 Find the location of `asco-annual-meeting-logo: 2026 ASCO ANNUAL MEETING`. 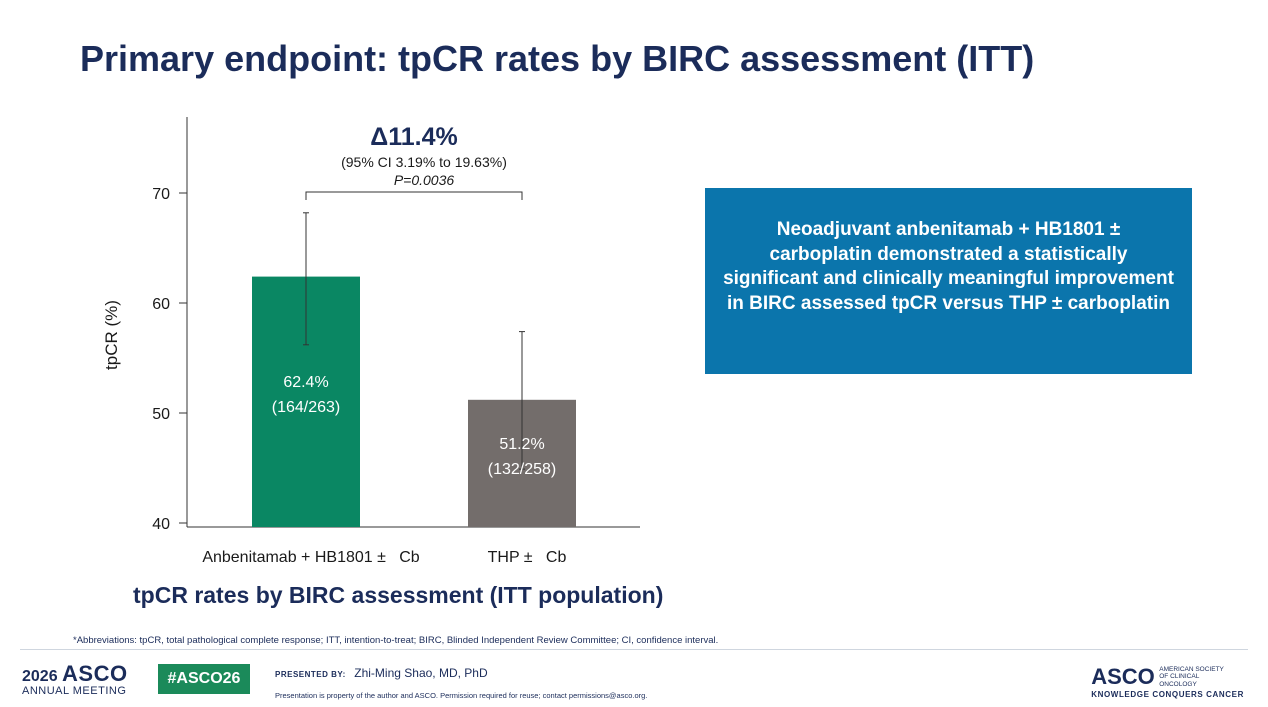

asco-annual-meeting-logo: 2026 ASCO ANNUAL MEETING is located at coordinates (75, 679).